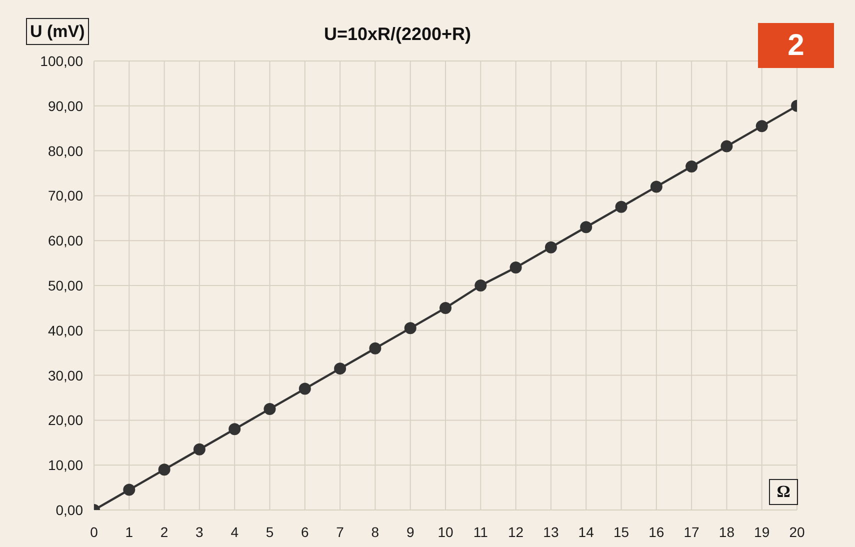  What do you see at coordinates (516, 532) in the screenshot?
I see `x-tick-label: 12` at bounding box center [516, 532].